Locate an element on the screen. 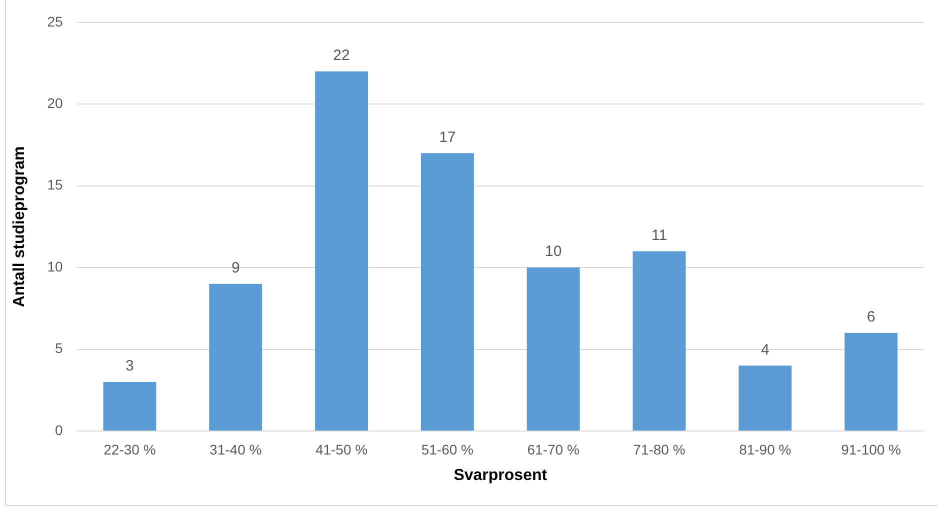 The image size is (939, 507). y-tick-label: 15 is located at coordinates (55, 184).